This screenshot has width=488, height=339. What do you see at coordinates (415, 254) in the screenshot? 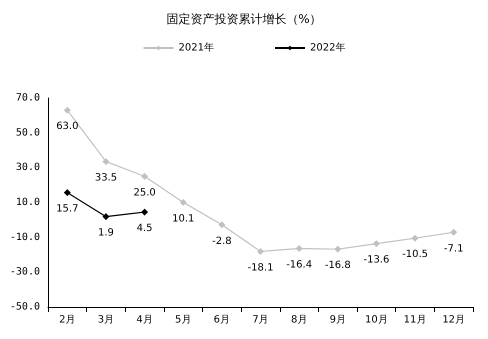
I see `data-label: -10.5` at bounding box center [415, 254].